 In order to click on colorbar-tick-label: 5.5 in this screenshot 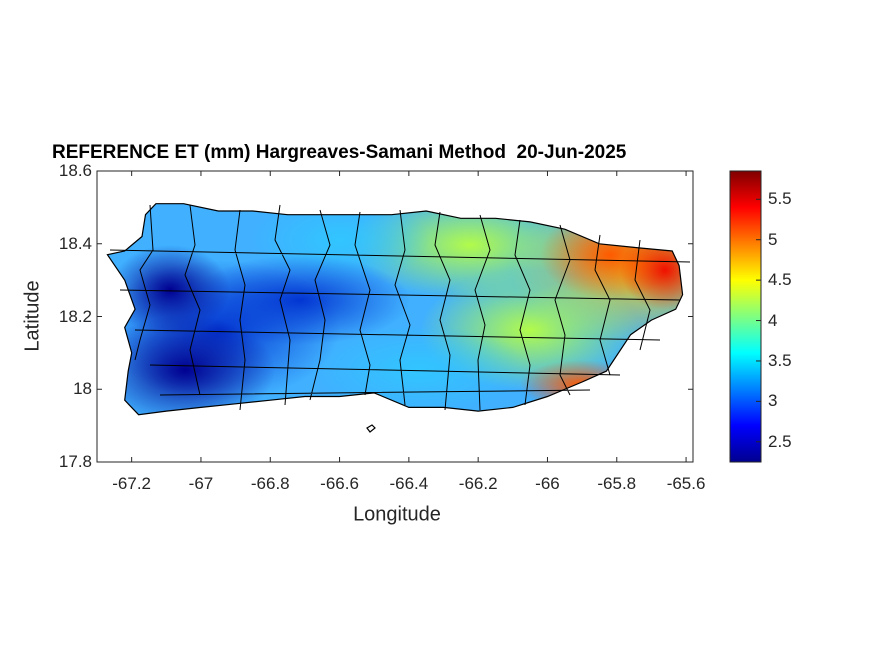, I will do `click(780, 199)`.